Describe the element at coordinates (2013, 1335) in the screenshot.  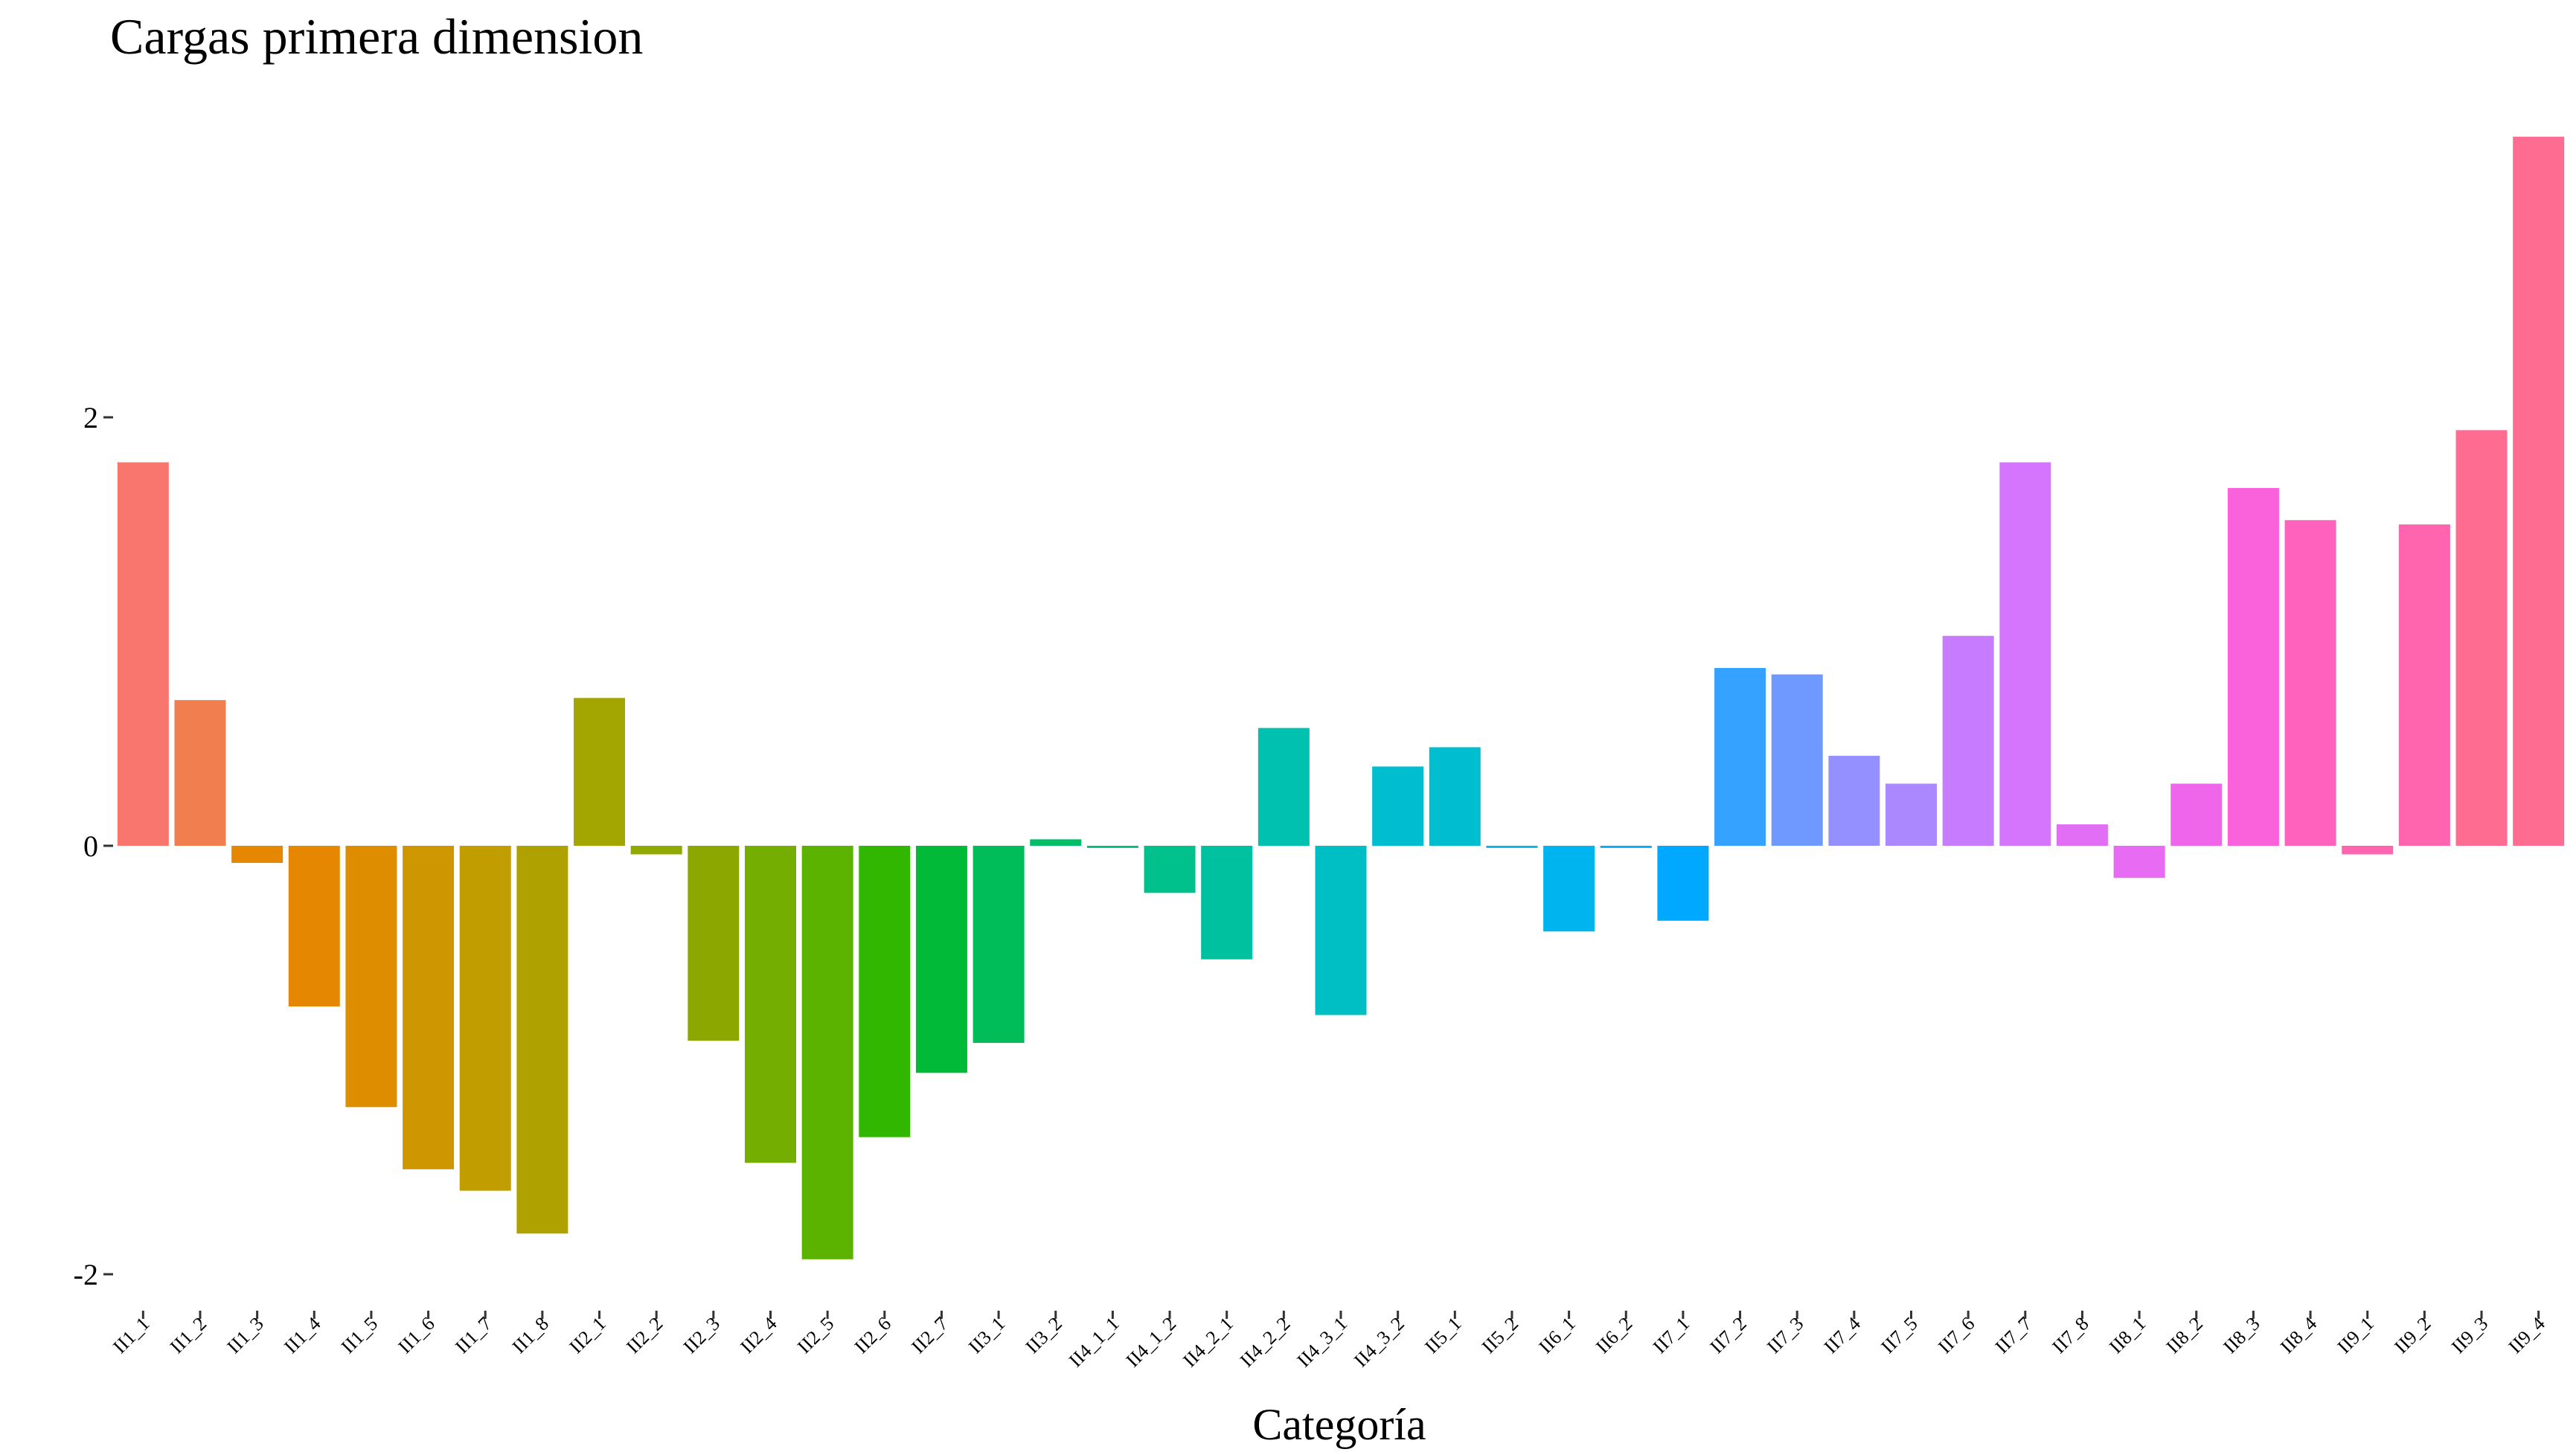
I see `x-tick-label: II7_7` at that location.